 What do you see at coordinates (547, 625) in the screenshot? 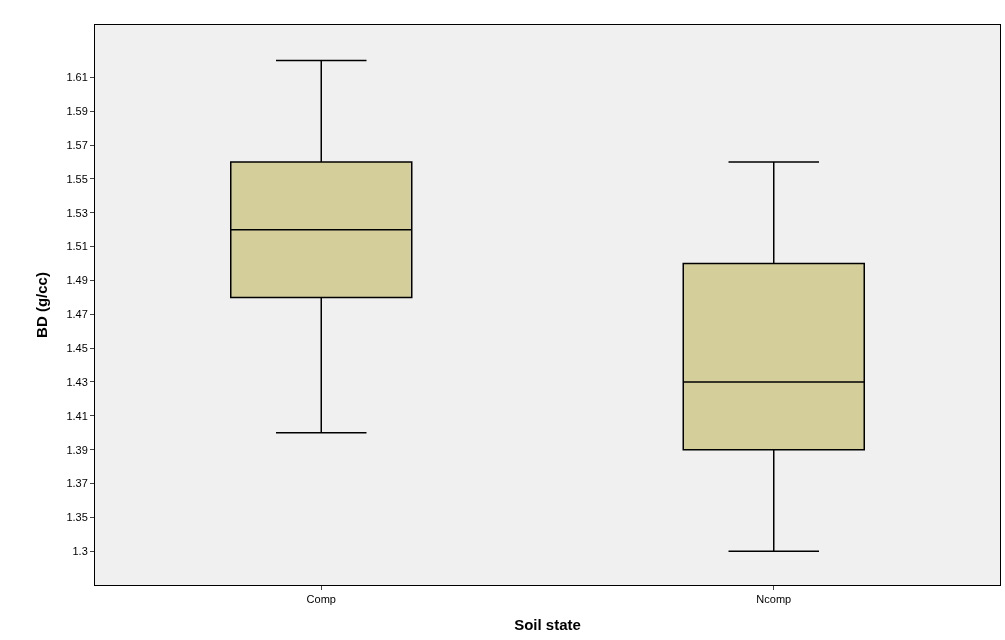
I see `x-axis-title: Soil state` at bounding box center [547, 625].